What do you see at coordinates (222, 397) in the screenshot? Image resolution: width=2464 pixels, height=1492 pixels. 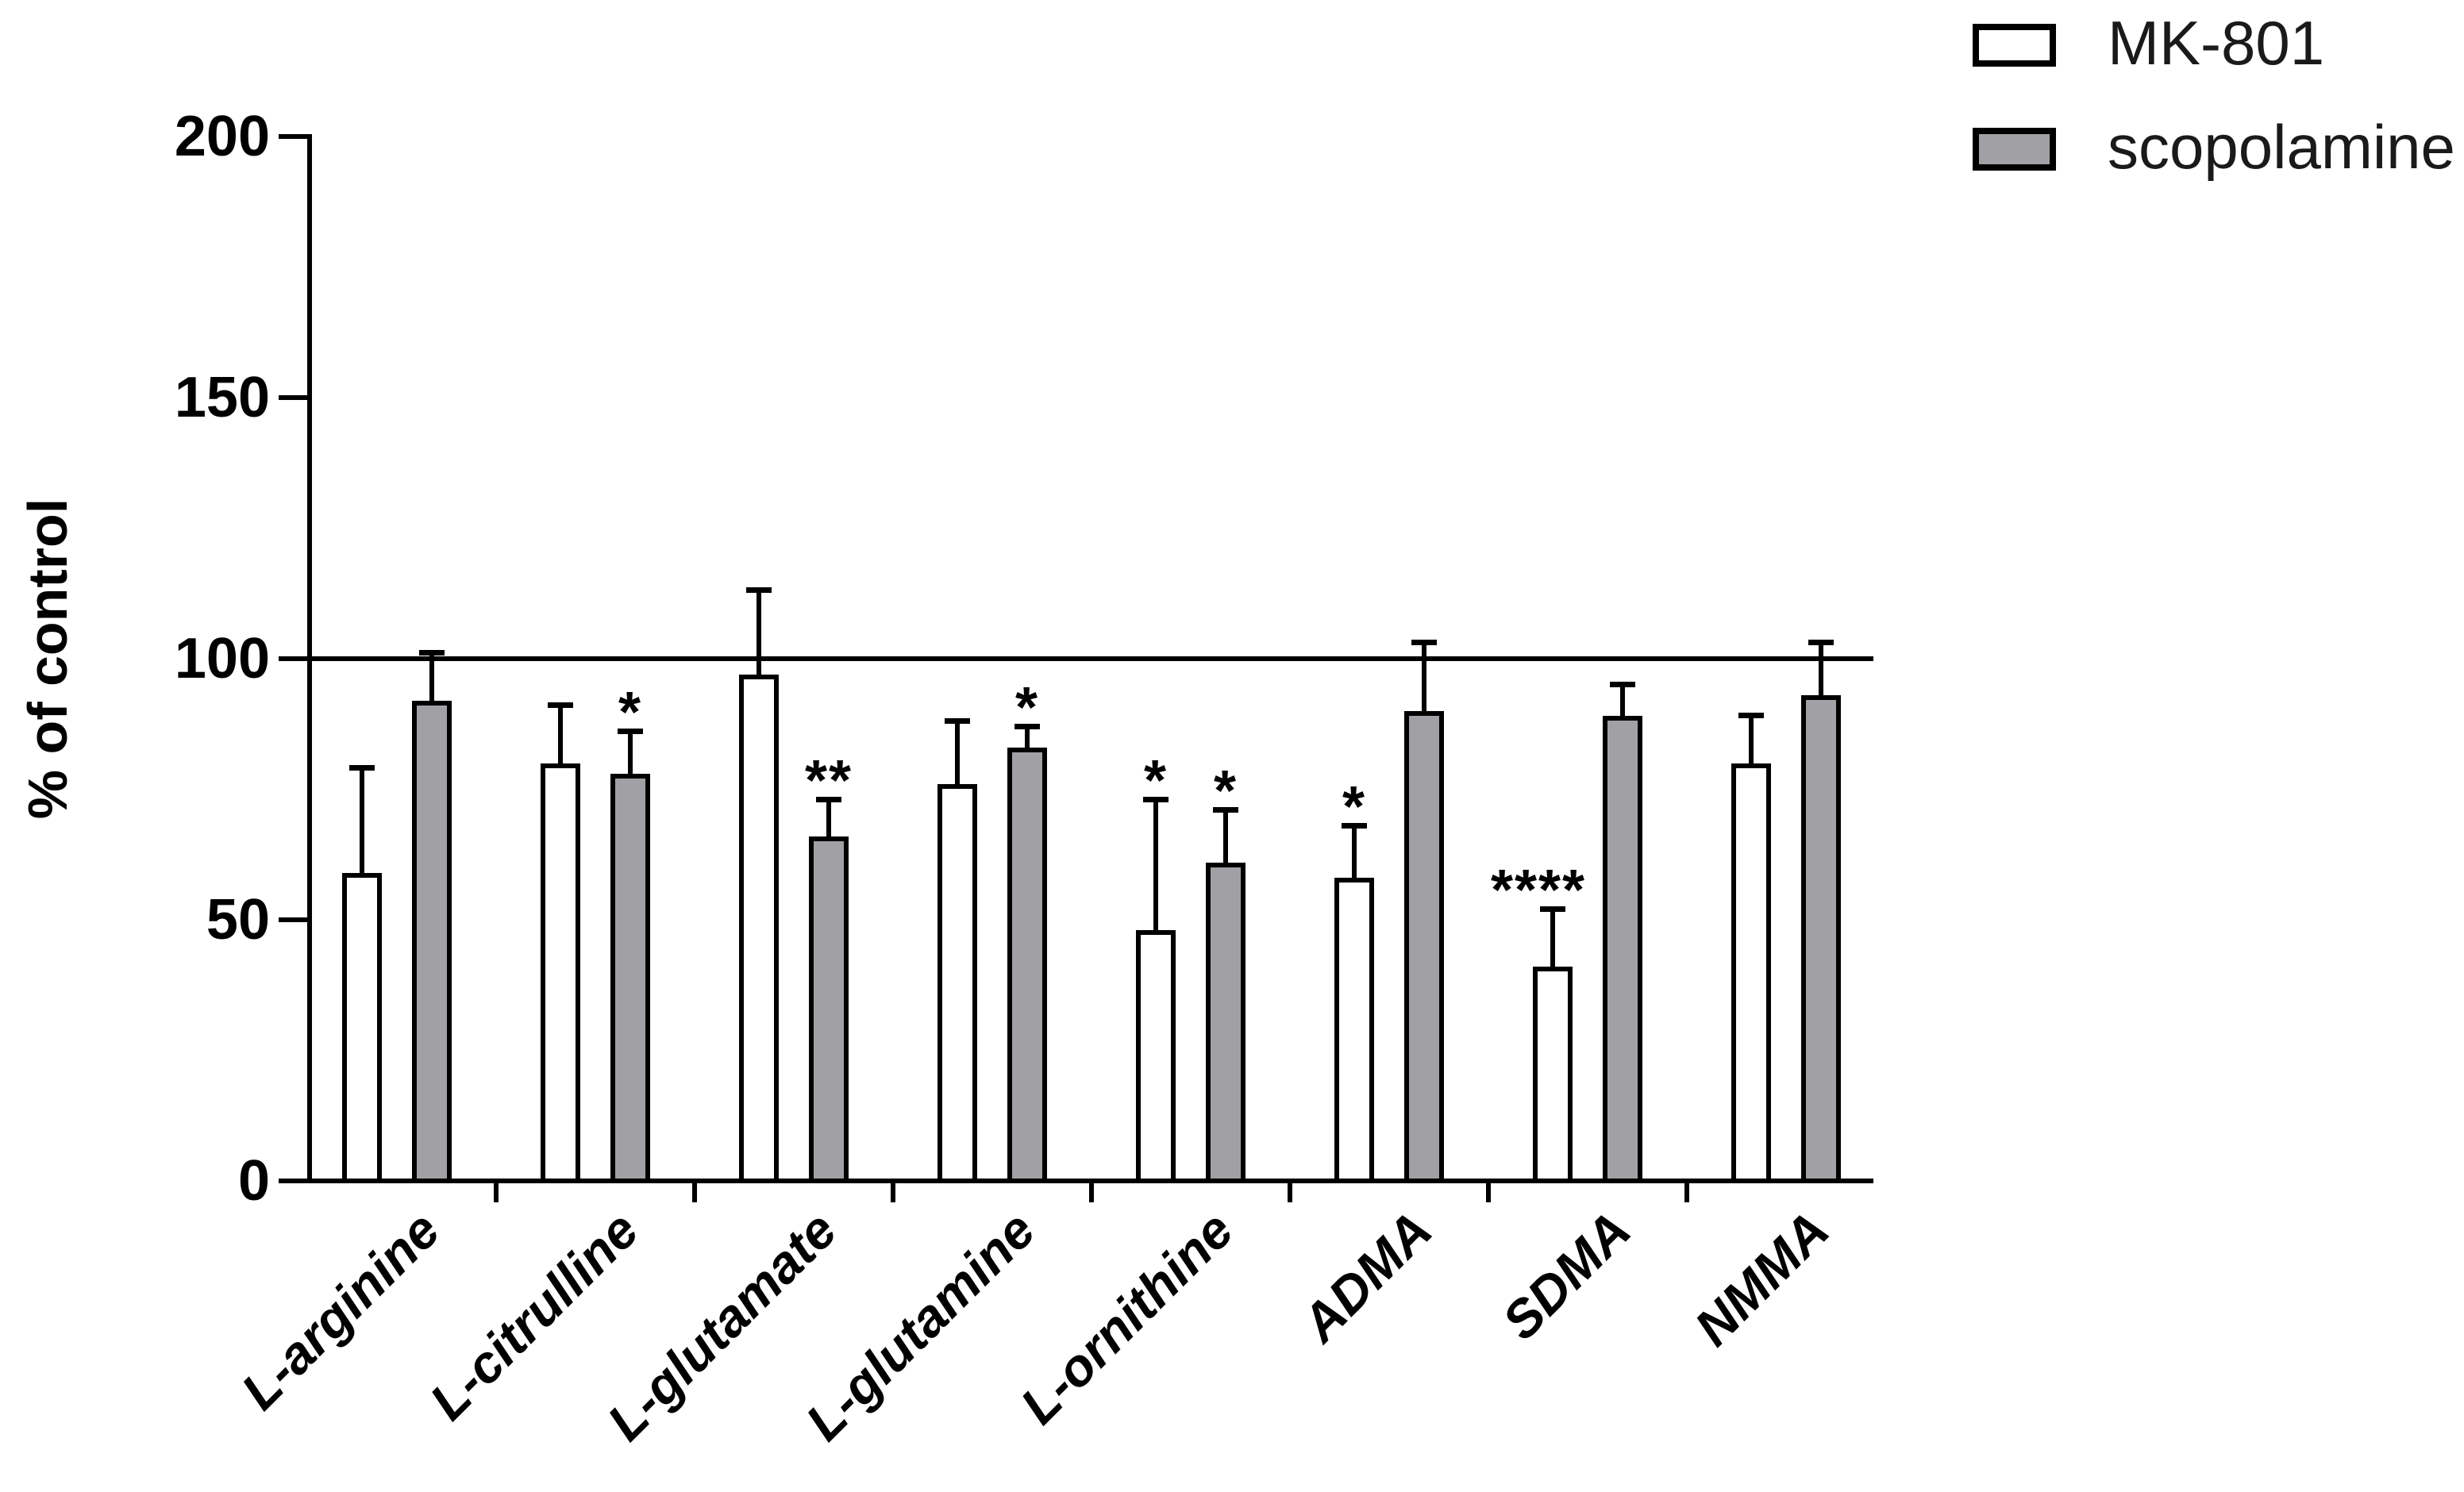 I see `y-tick-label: 150` at bounding box center [222, 397].